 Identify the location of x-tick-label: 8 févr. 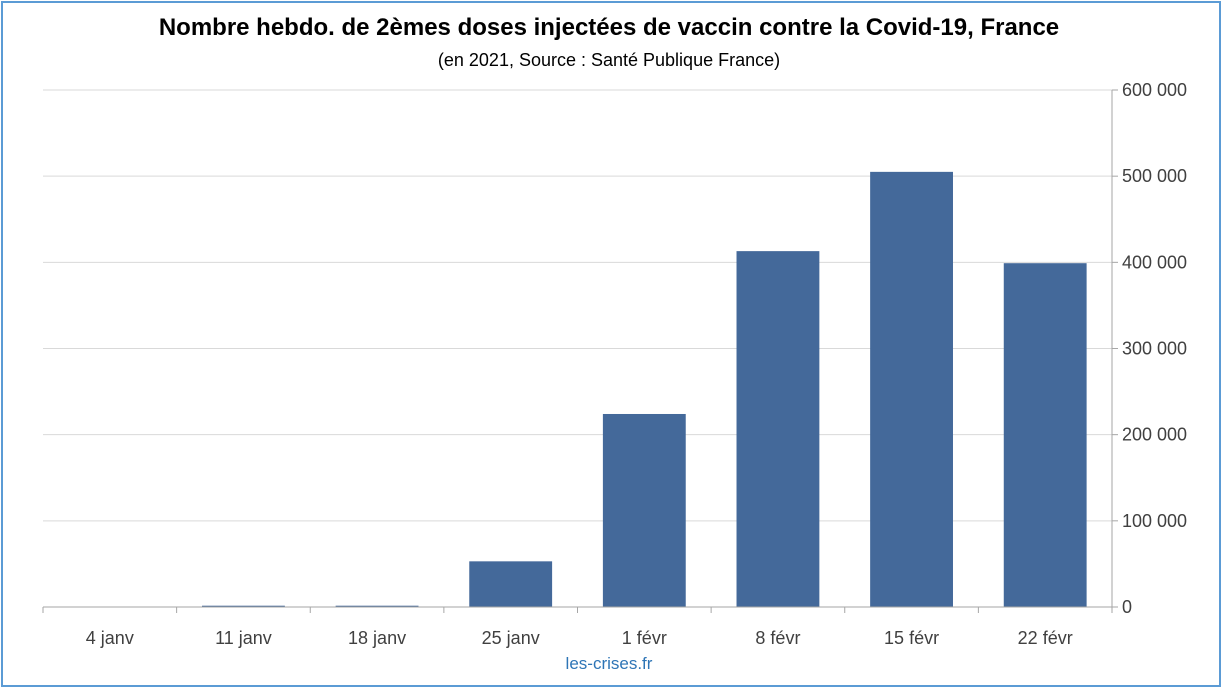
(777, 638).